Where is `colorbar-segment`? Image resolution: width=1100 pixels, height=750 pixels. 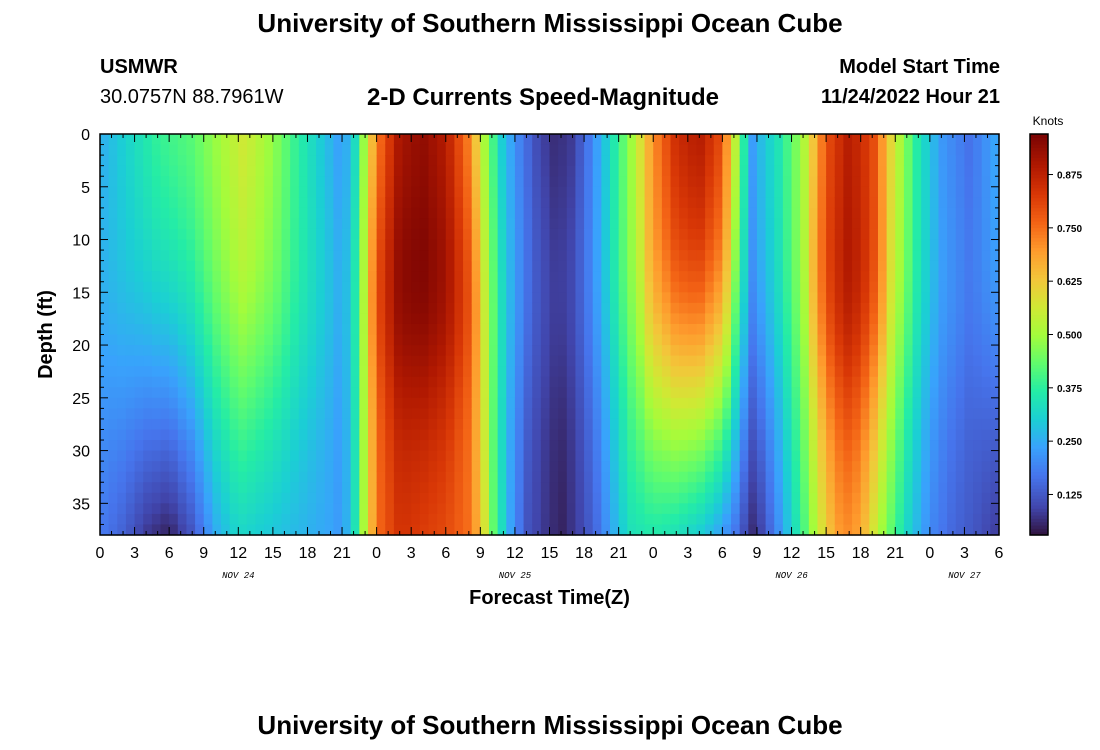
colorbar-segment is located at coordinates (1039, 306).